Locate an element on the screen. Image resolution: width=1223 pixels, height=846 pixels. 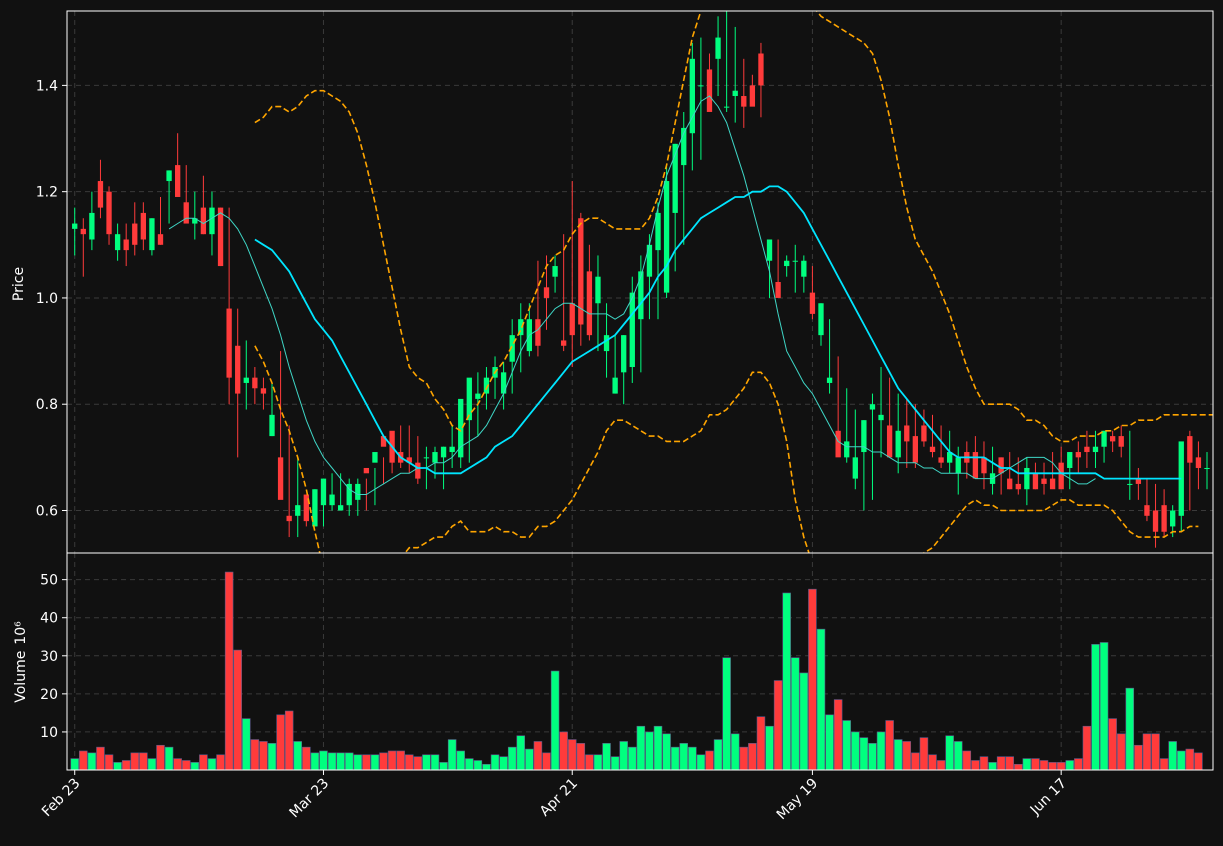
volume-y-tick-label: 10 is located at coordinates (49, 733).